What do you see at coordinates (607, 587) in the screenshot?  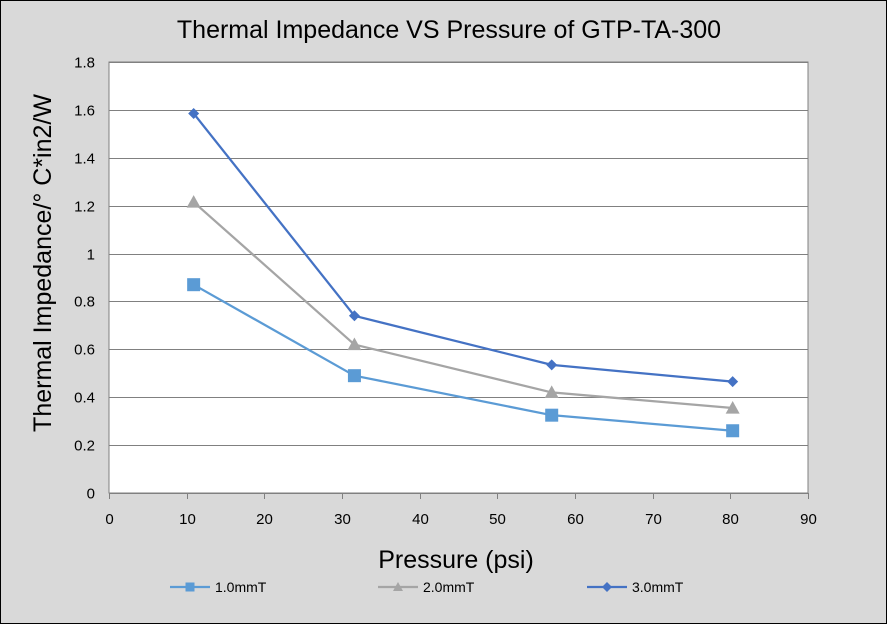 I see `legend-marker-3-0mmt` at bounding box center [607, 587].